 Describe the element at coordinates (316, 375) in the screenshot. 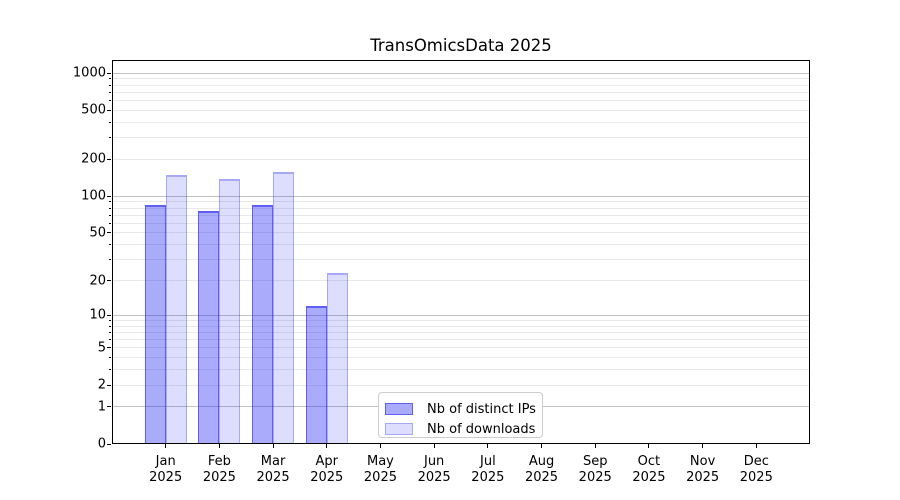

I see `bar-distinct-ips-apr` at that location.